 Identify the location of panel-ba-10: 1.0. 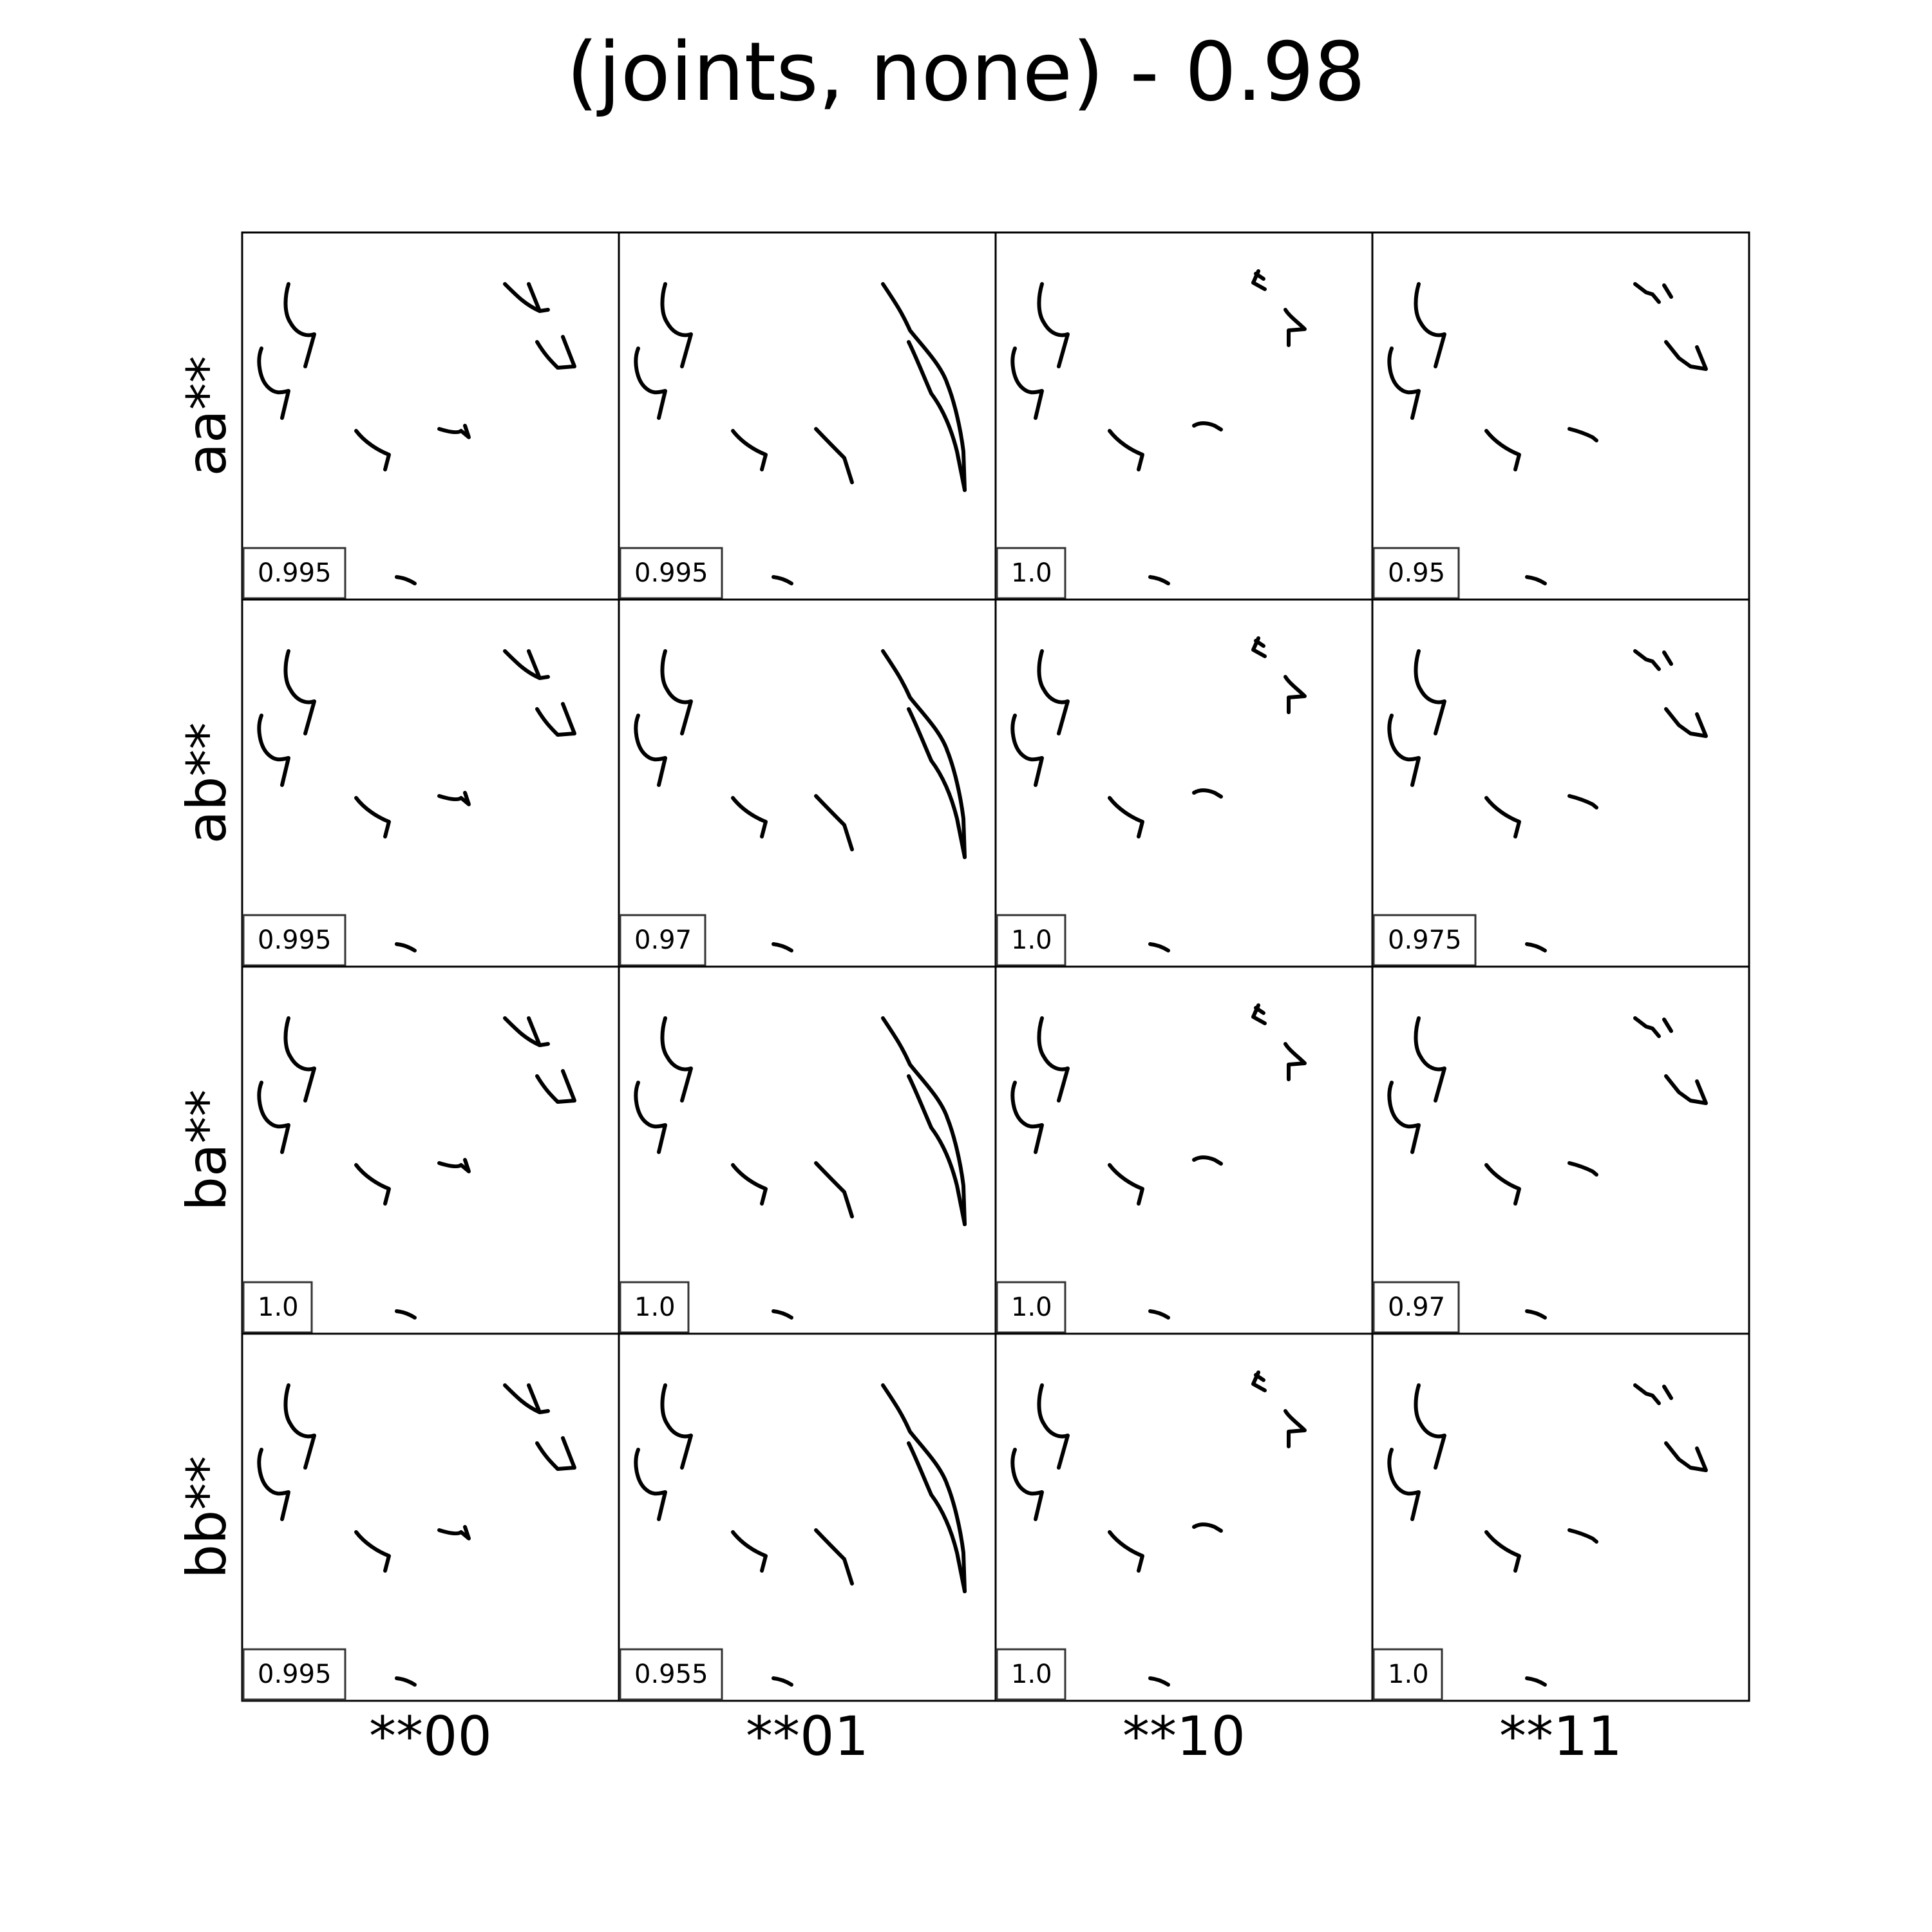
(1184, 1150).